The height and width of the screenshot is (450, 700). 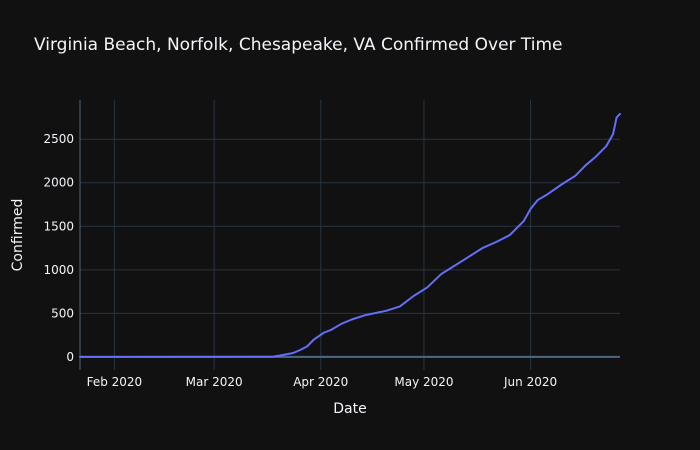 I want to click on x-tick-label: May 2020, so click(x=423, y=382).